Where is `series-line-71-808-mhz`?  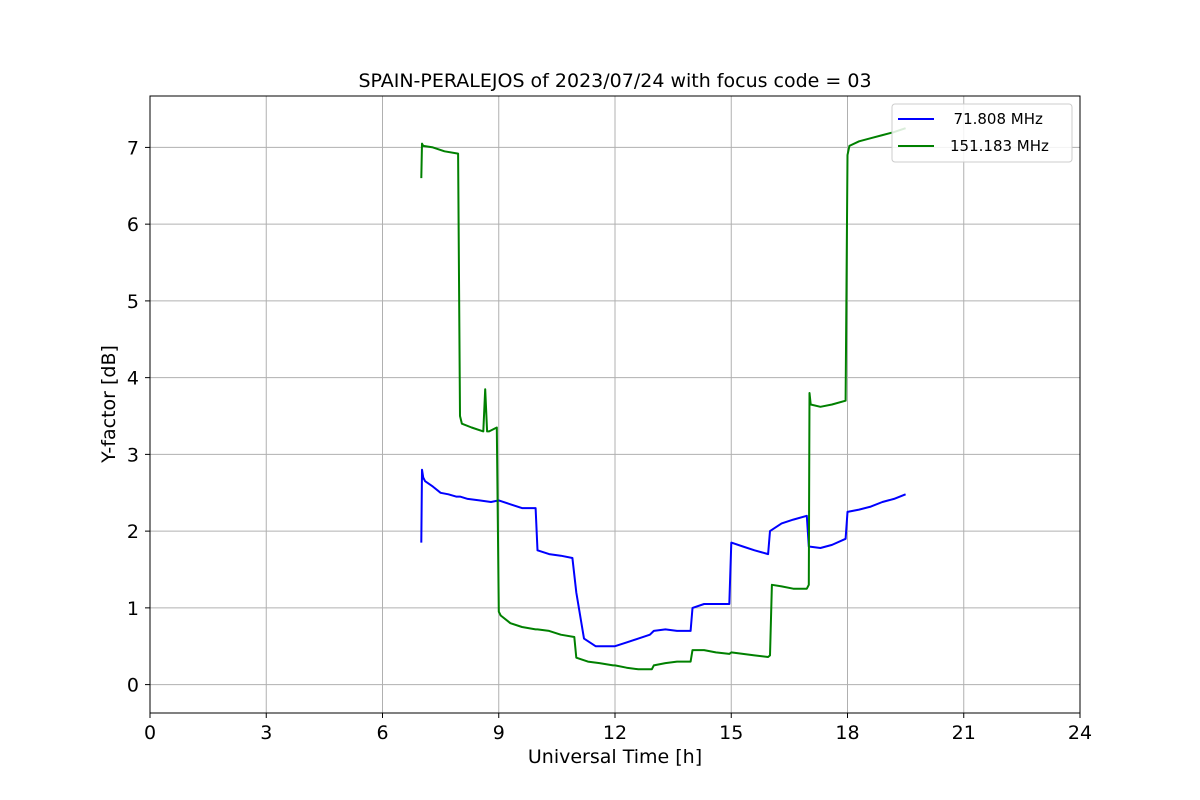
series-line-71-808-mhz is located at coordinates (663, 558).